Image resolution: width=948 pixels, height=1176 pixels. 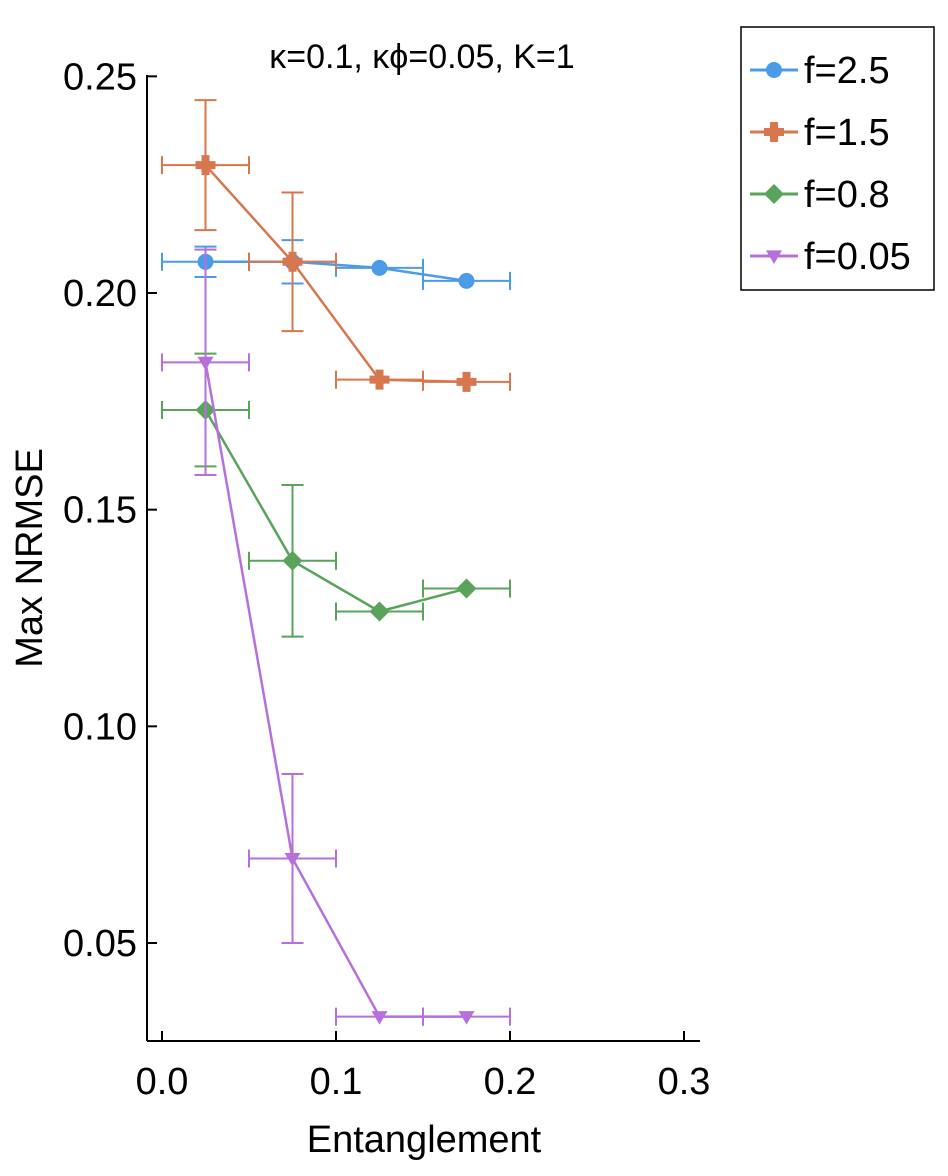 I want to click on legend: f=2.5 f=1.5 f=0.8 f=0.05, so click(x=837, y=158).